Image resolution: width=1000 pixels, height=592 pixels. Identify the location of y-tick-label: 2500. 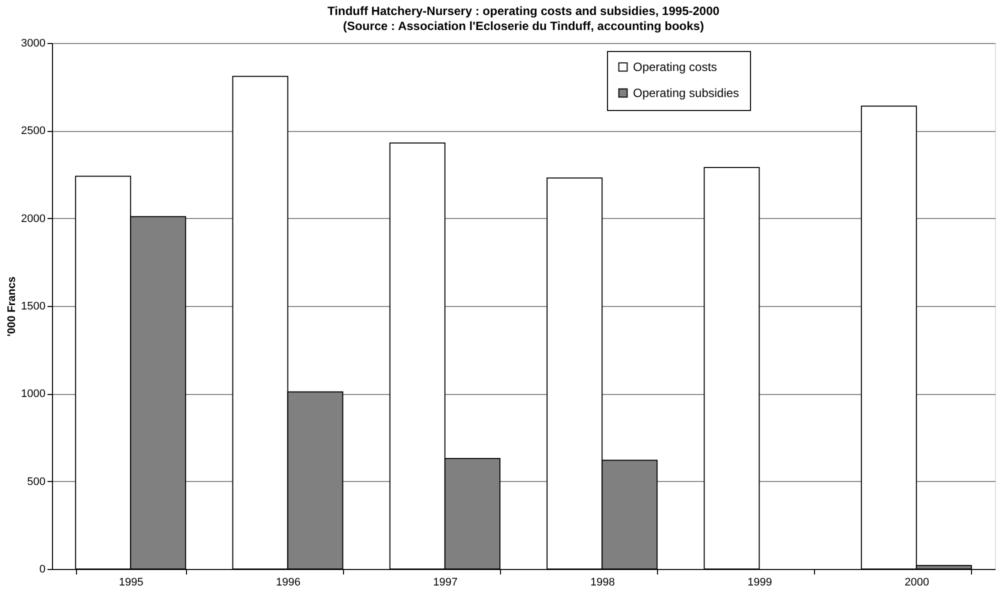
(33, 131).